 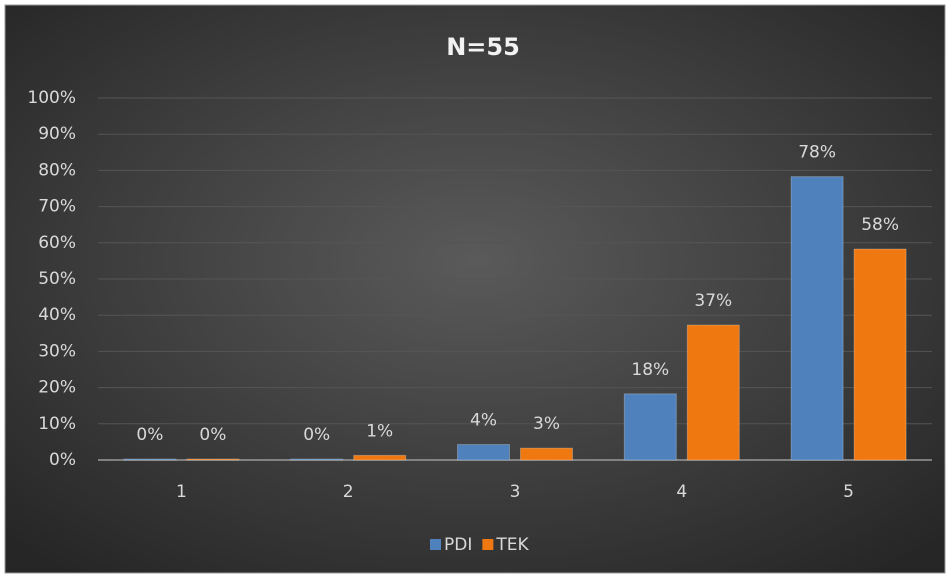 What do you see at coordinates (458, 545) in the screenshot?
I see `legend-label: PDI` at bounding box center [458, 545].